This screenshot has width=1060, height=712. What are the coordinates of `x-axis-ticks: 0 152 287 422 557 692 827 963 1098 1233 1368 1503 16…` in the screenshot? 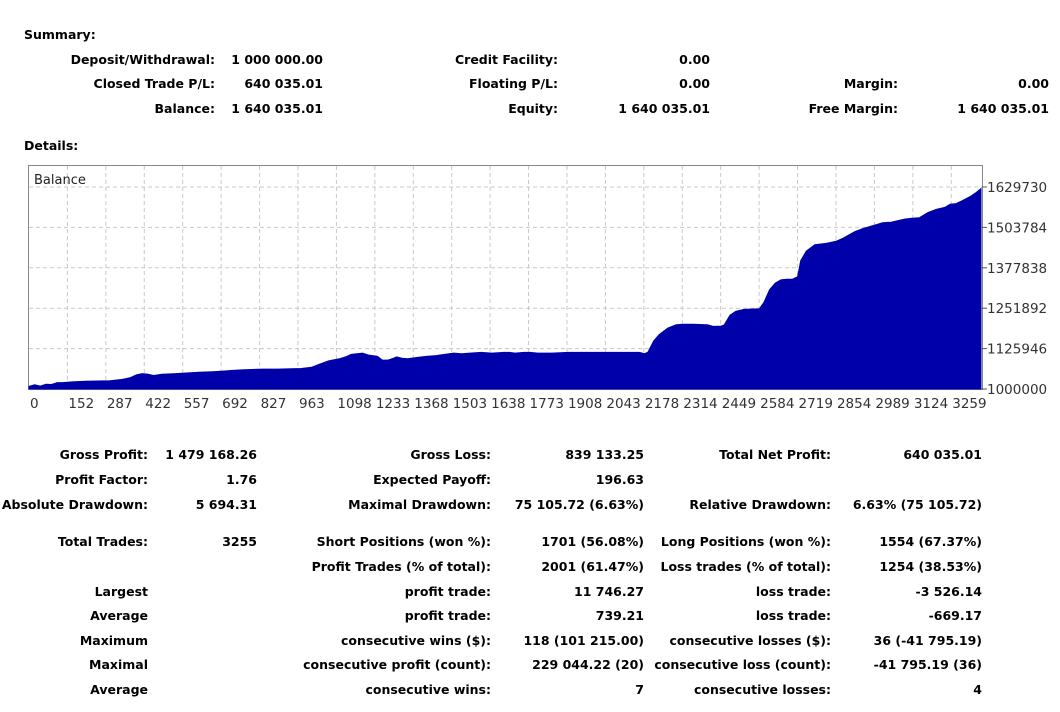 It's located at (508, 404).